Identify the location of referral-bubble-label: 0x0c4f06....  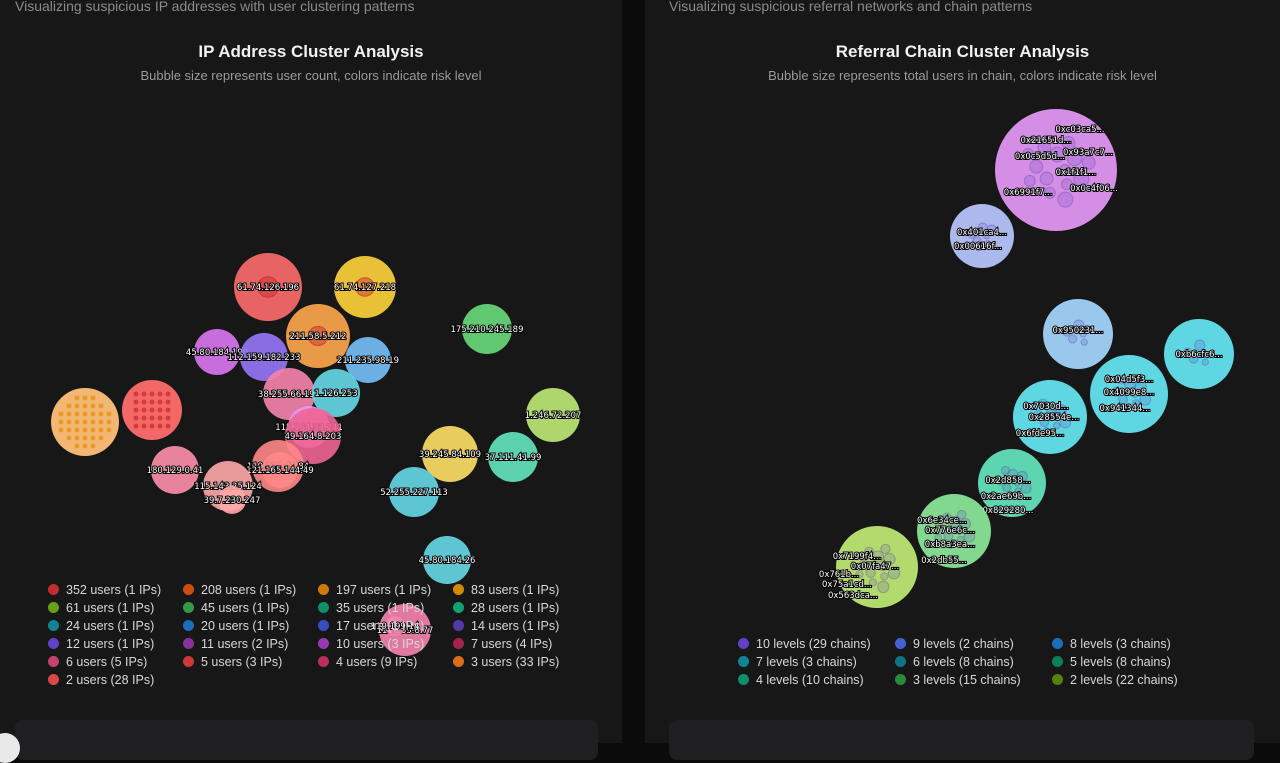
(1094, 189).